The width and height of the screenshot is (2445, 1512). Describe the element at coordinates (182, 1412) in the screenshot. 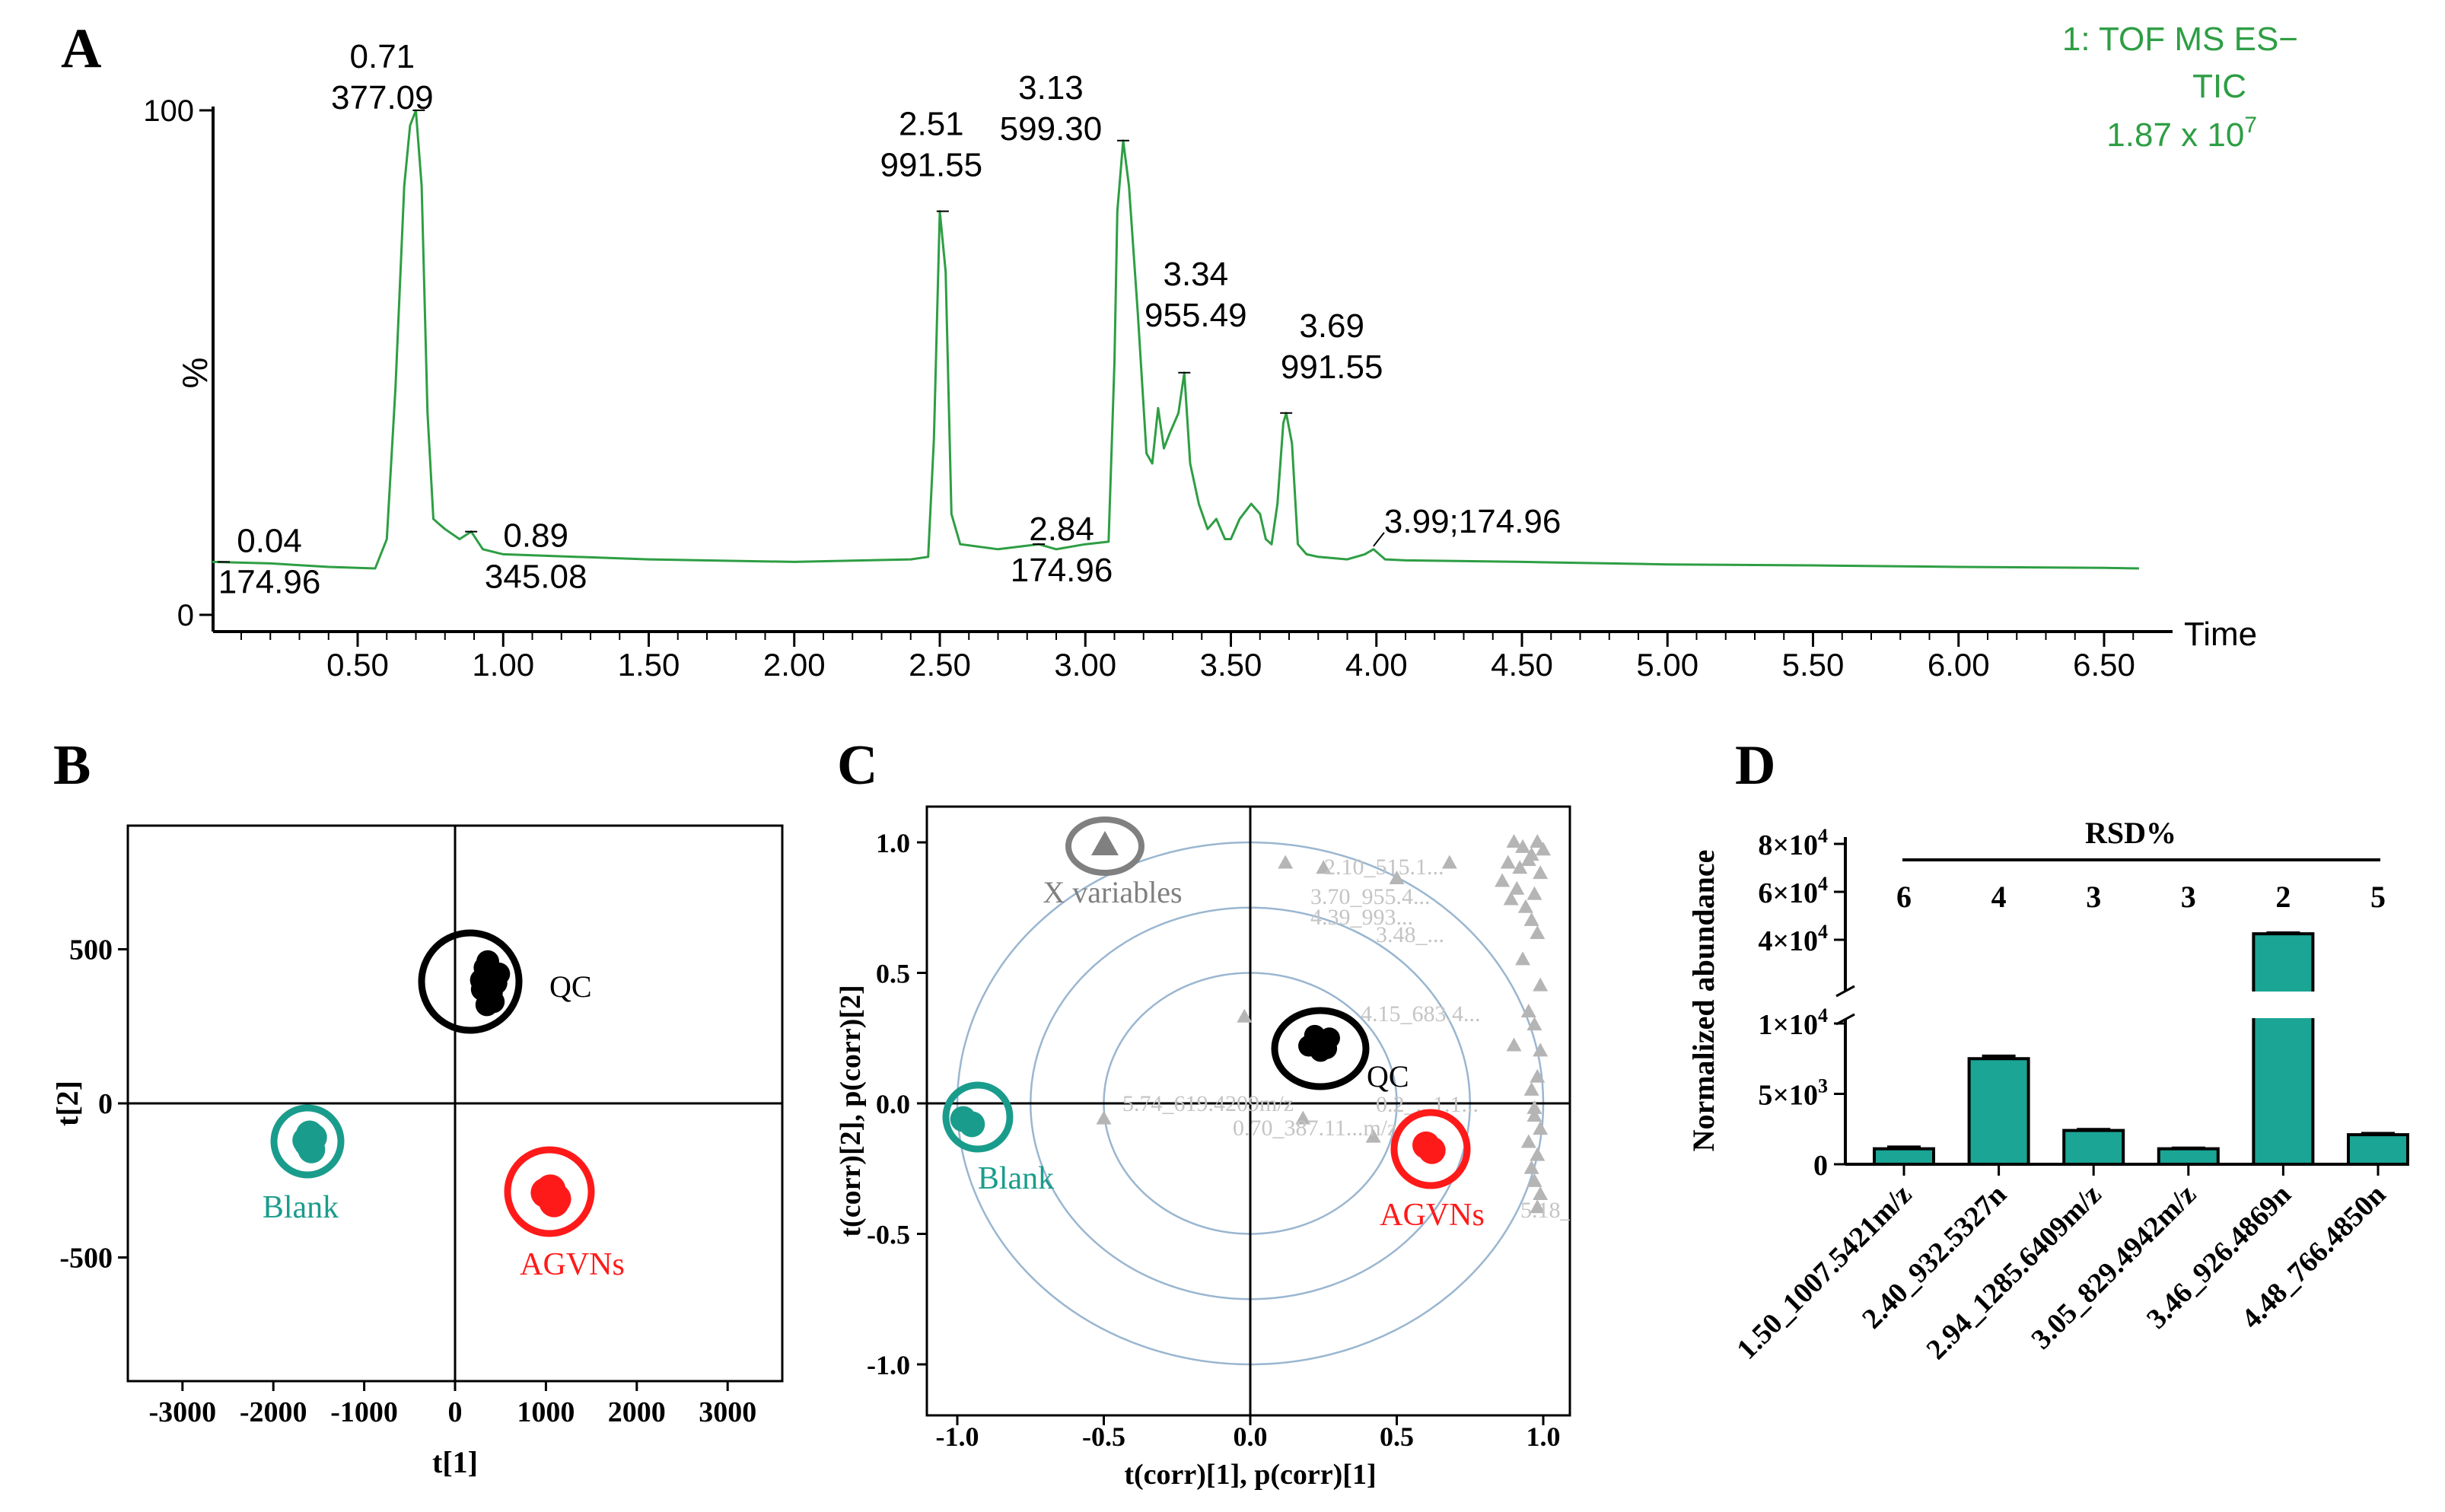

I see `x-tick-label: -3000` at that location.